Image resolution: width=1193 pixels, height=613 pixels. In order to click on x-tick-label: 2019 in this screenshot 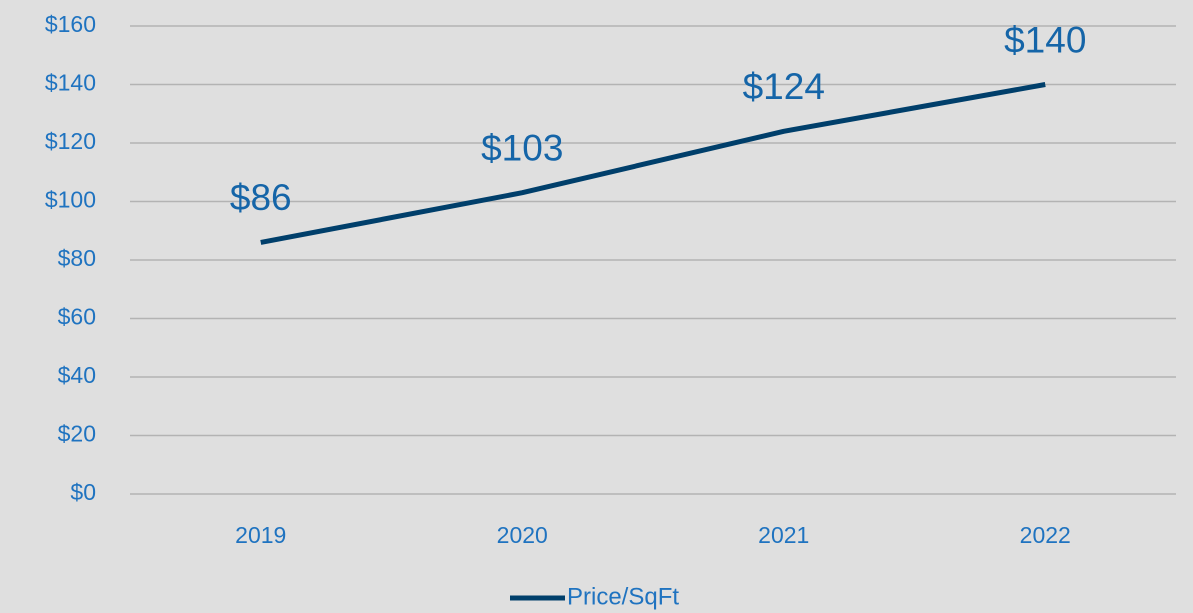, I will do `click(260, 535)`.